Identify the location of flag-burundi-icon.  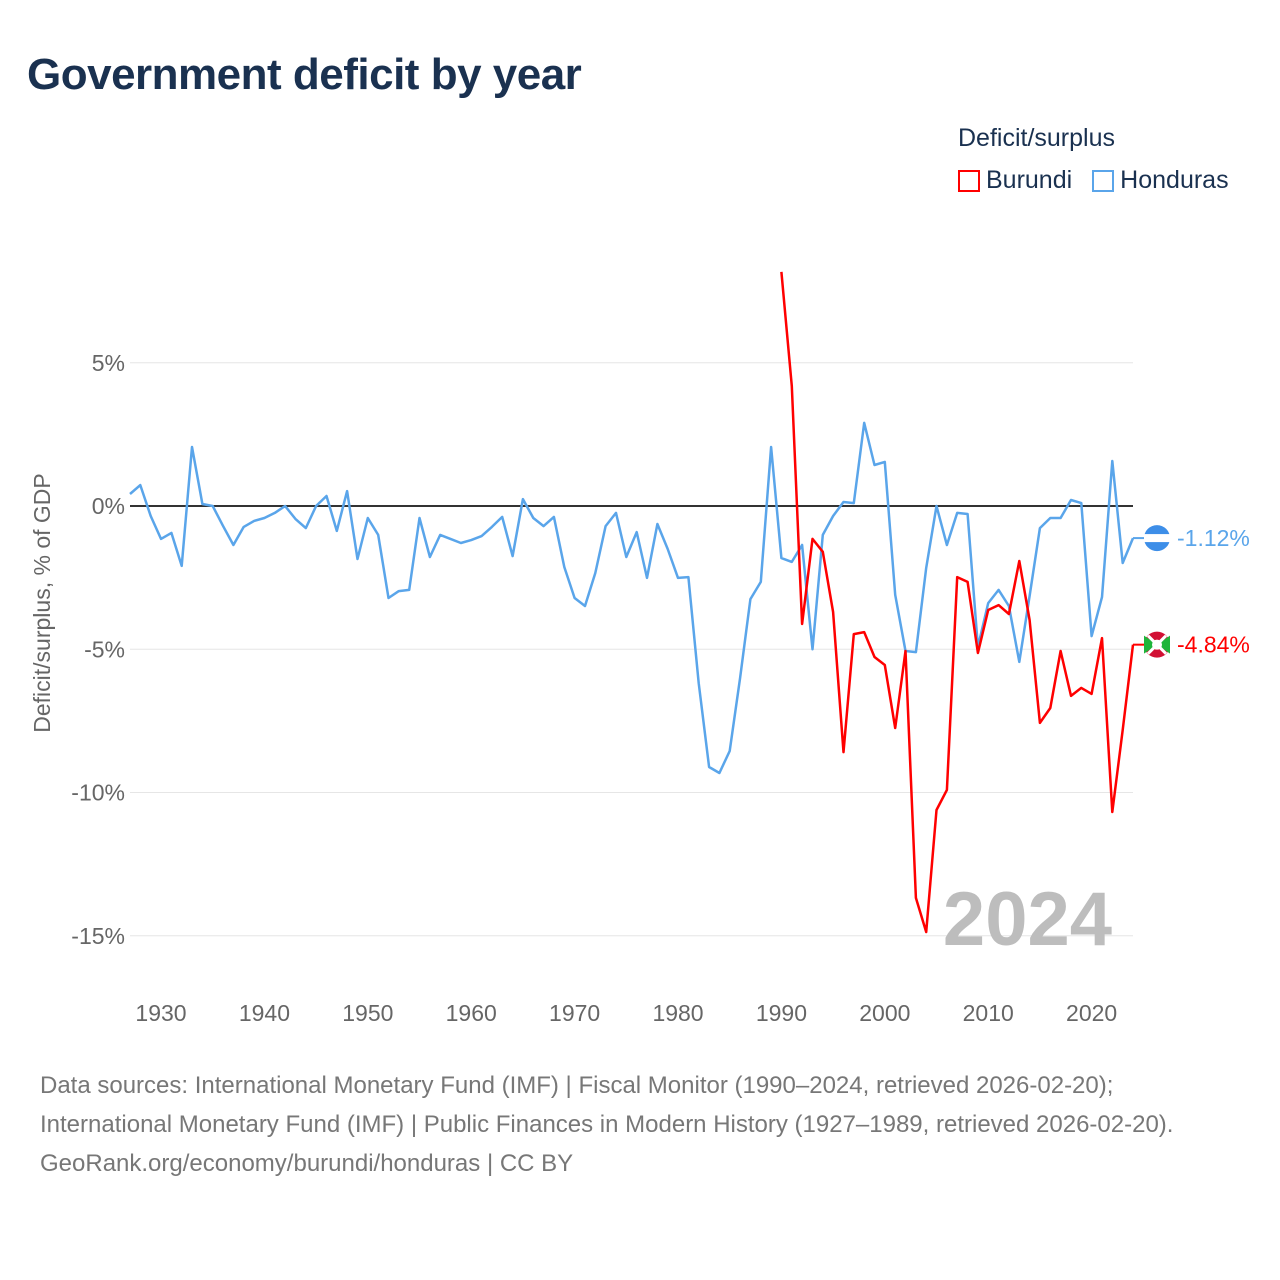
(1157, 644).